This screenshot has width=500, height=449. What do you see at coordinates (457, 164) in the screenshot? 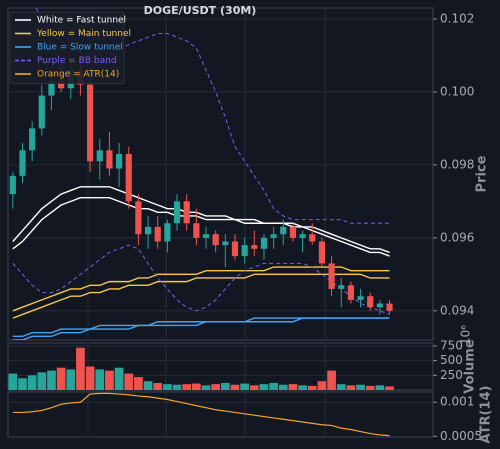
I see `y-tick-label: 0.098` at bounding box center [457, 164].